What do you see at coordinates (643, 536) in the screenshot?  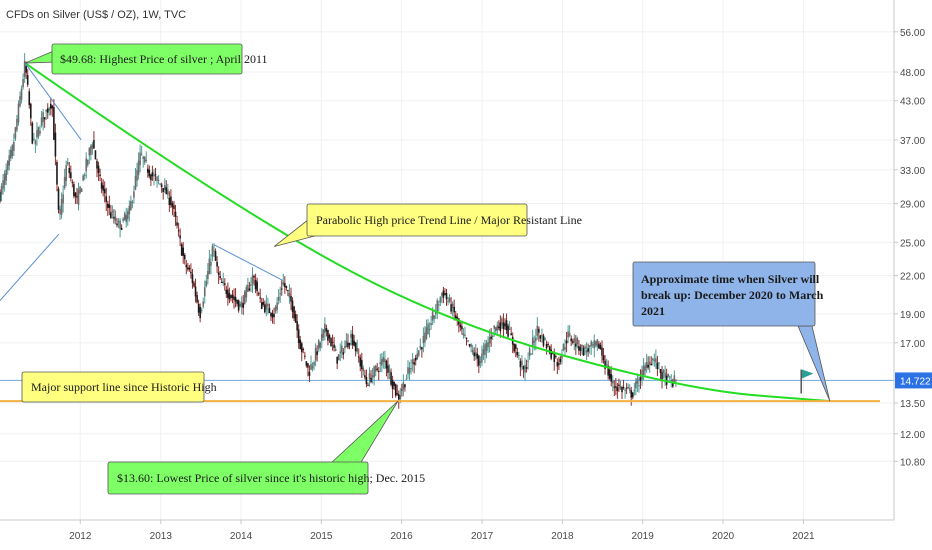 I see `x-tick-label: 2019` at bounding box center [643, 536].